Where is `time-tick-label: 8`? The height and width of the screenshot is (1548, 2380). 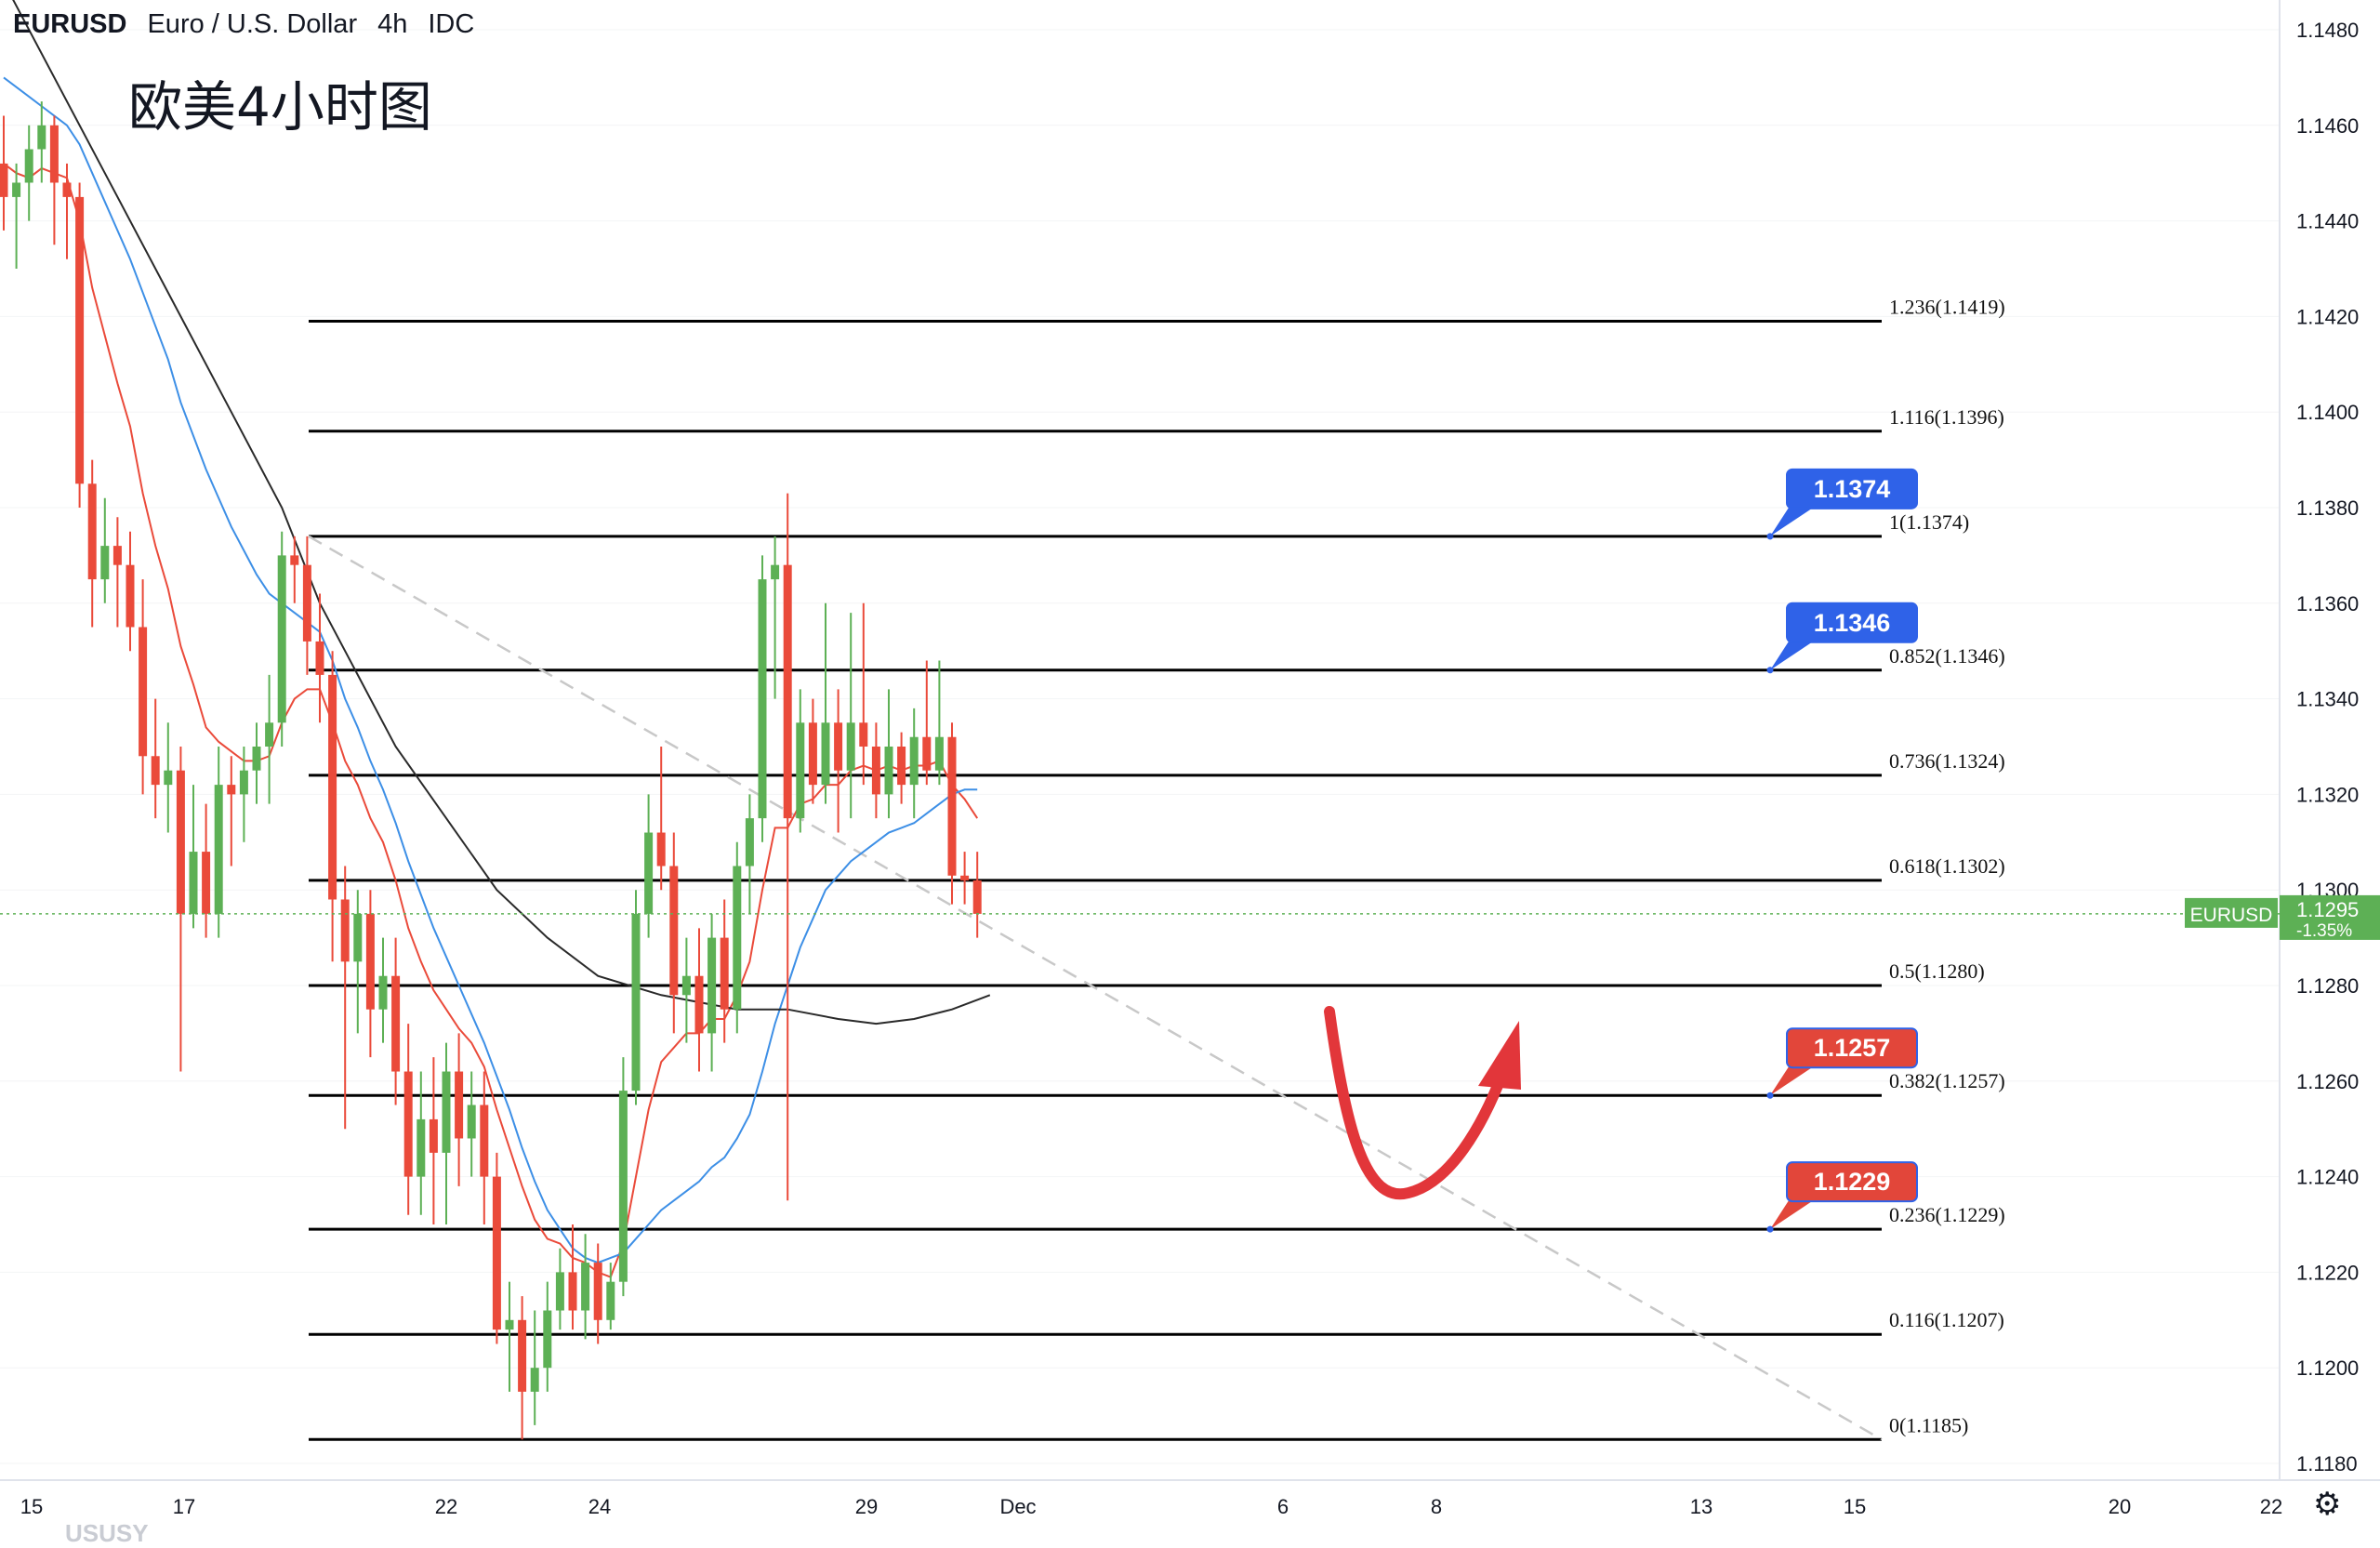
time-tick-label: 8 is located at coordinates (1436, 1506).